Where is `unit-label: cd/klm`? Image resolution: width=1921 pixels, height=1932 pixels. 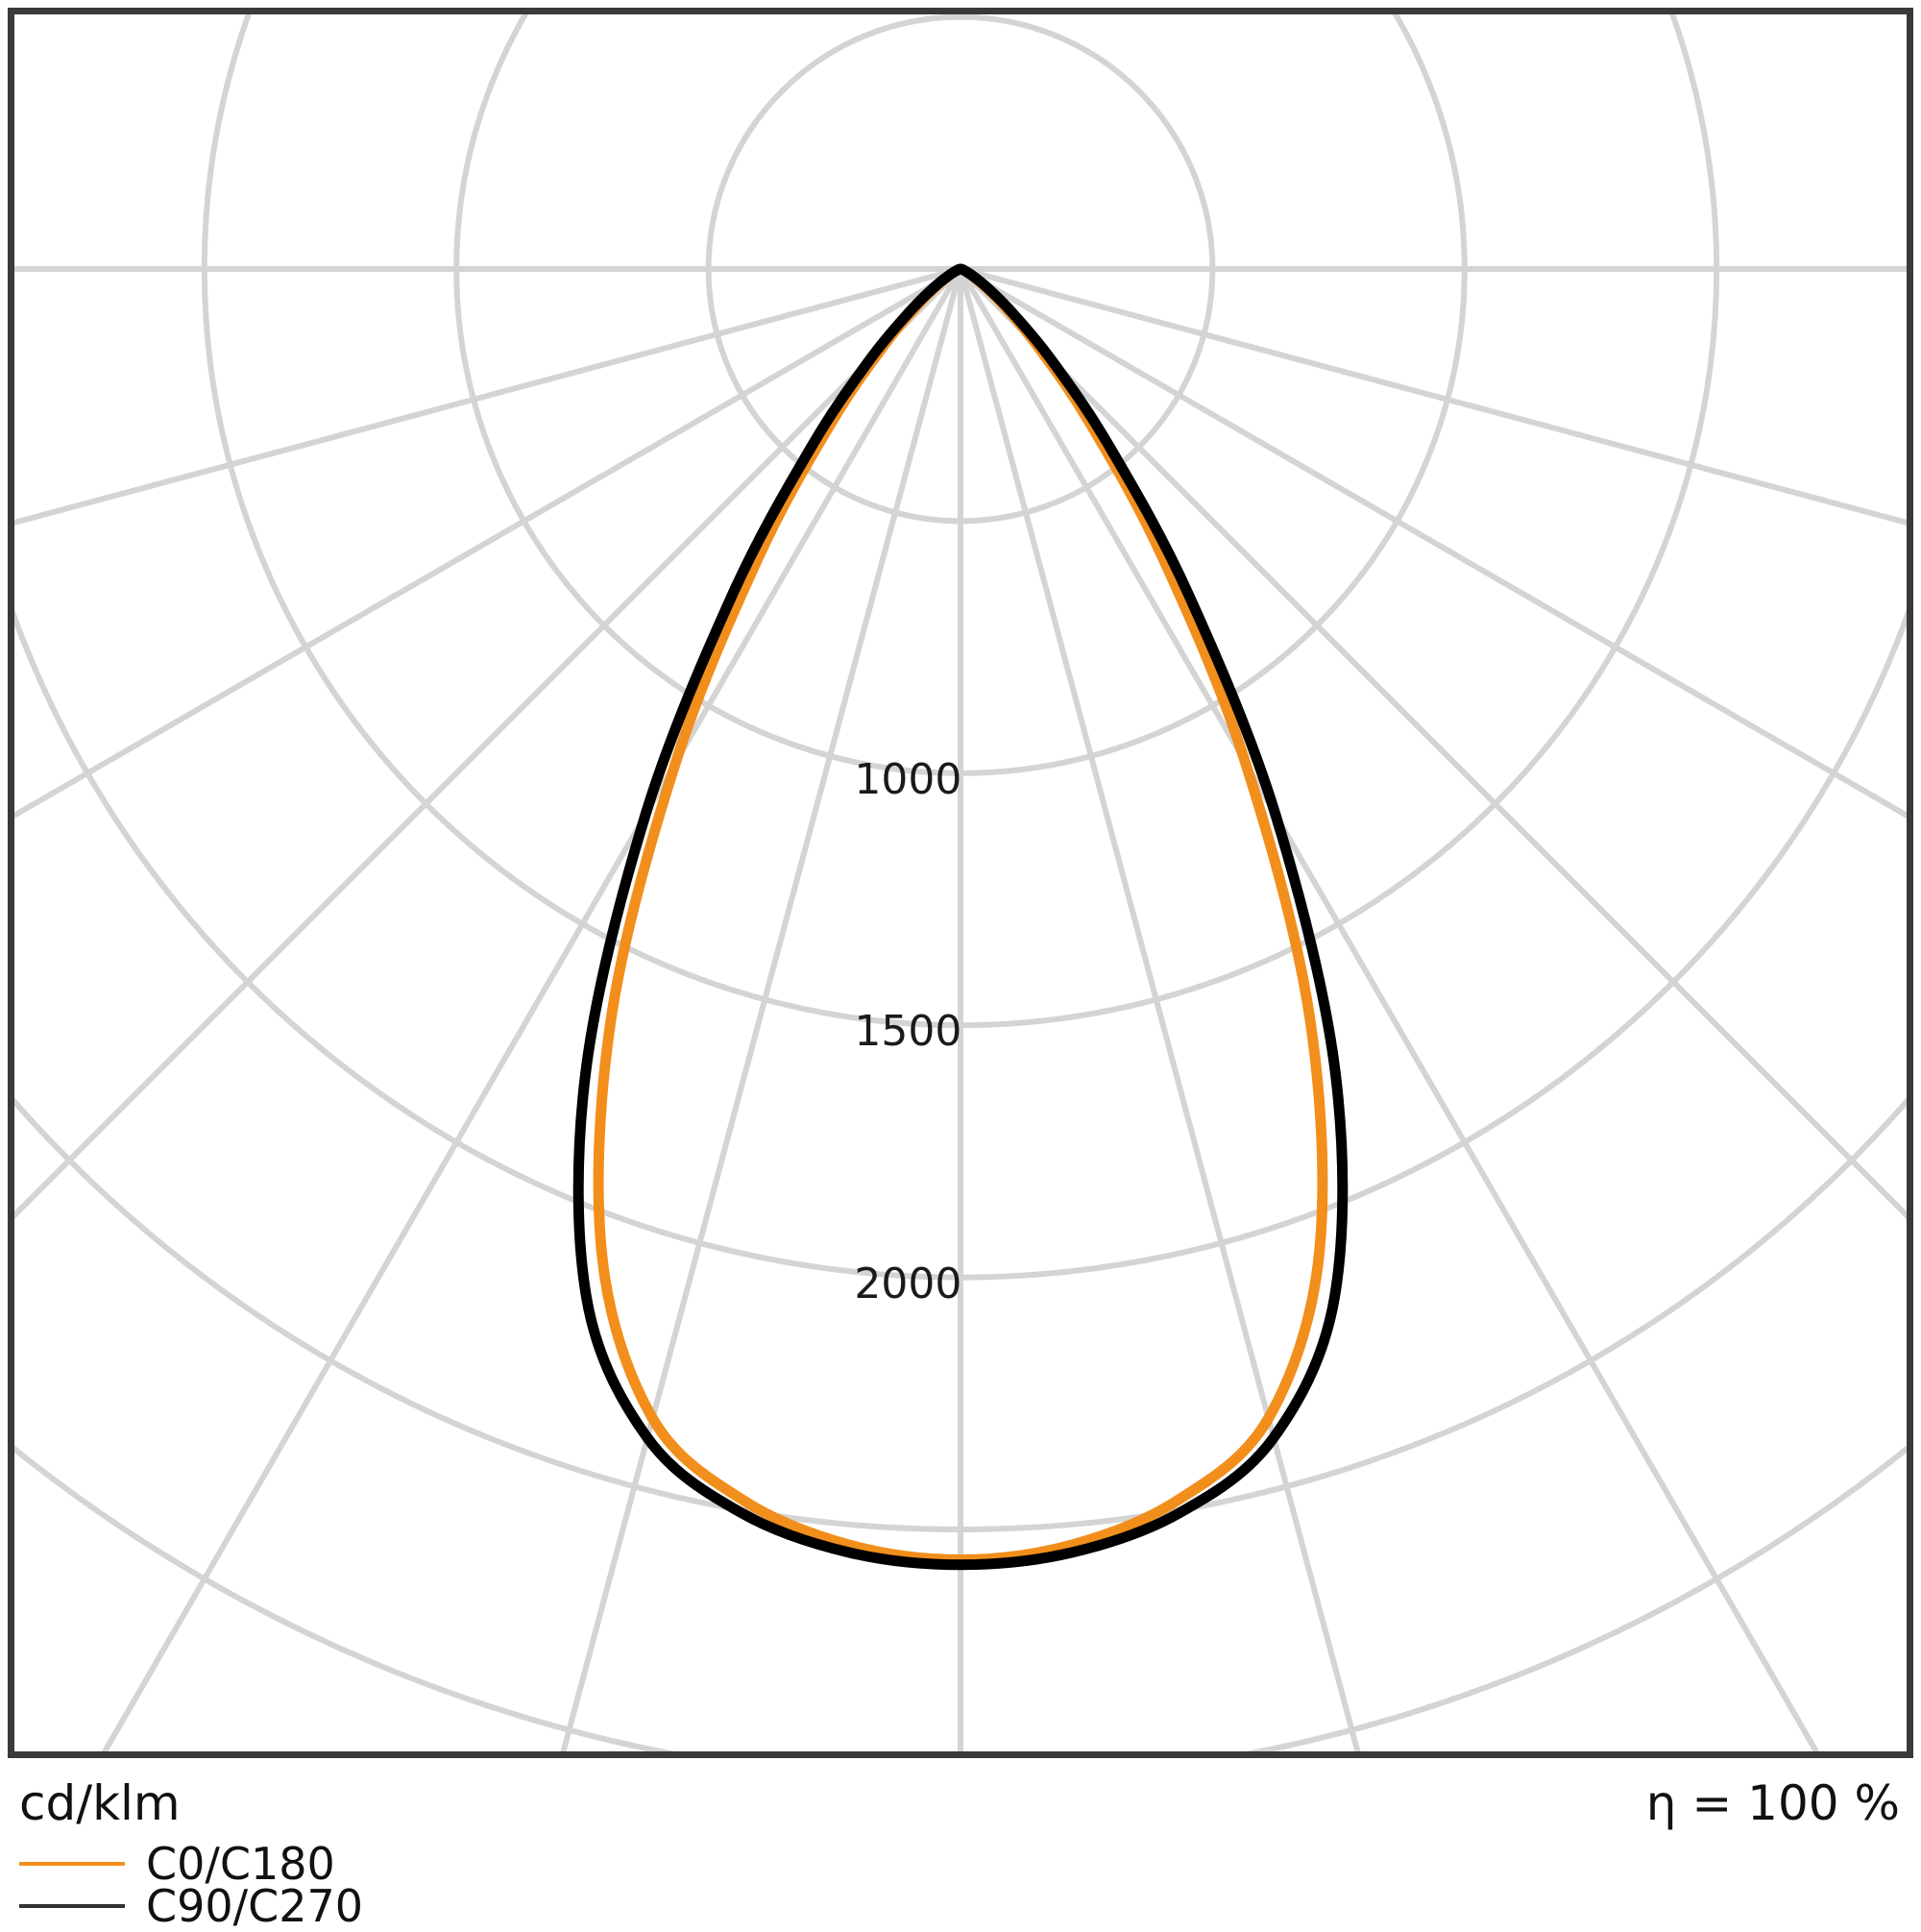
unit-label: cd/klm is located at coordinates (100, 1803).